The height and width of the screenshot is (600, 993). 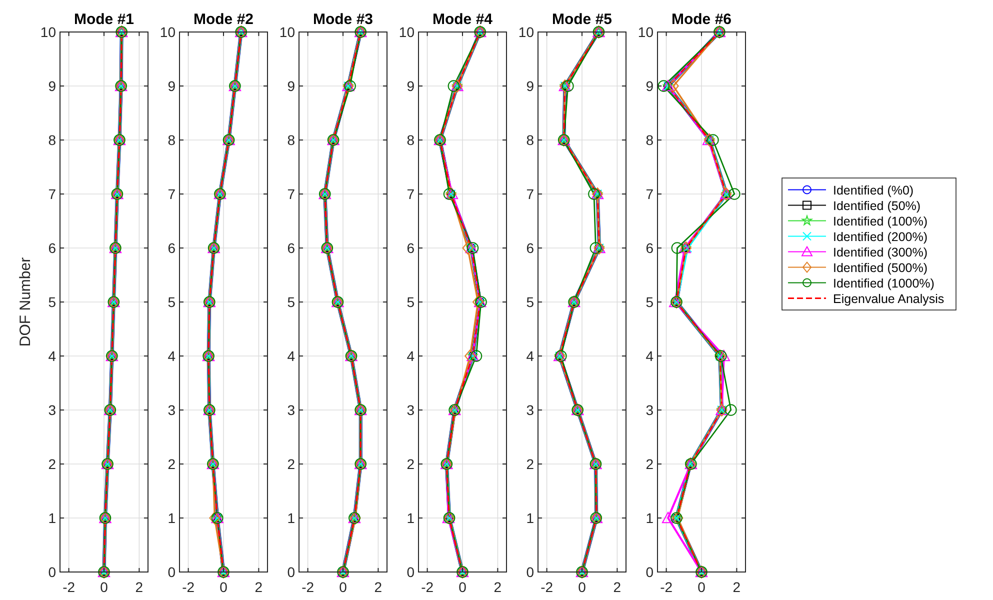 What do you see at coordinates (463, 19) in the screenshot?
I see `chart-title: Mode #4` at bounding box center [463, 19].